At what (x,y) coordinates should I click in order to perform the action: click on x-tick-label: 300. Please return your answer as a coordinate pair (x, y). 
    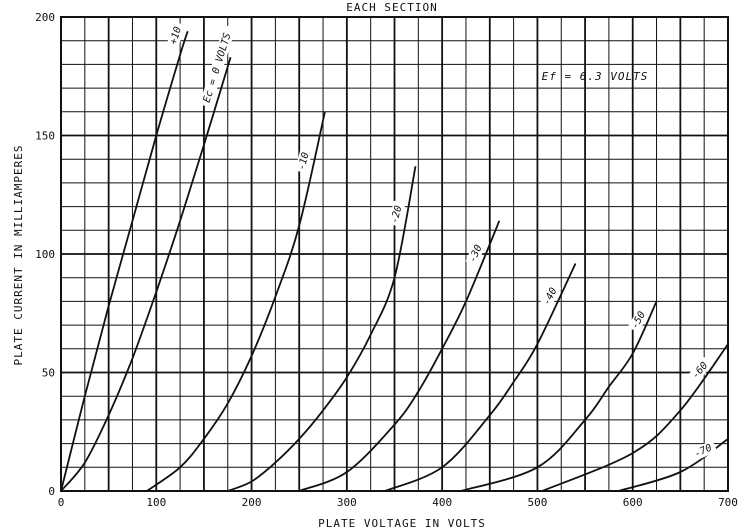
    Looking at the image, I should click on (347, 502).